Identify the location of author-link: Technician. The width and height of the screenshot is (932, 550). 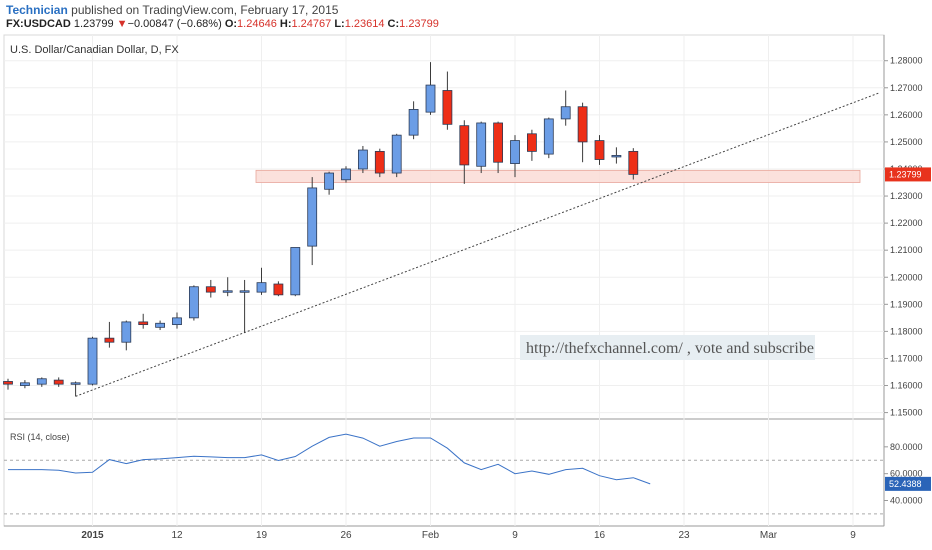
(37, 10).